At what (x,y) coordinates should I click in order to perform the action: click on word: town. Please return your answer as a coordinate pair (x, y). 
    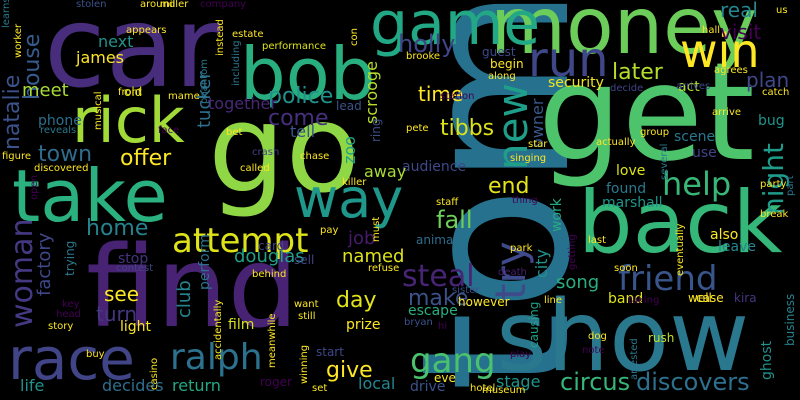
    Looking at the image, I should click on (65, 154).